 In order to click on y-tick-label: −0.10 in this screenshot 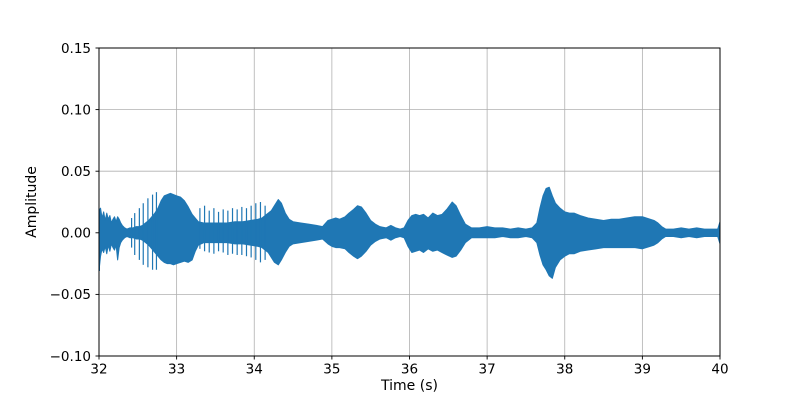, I will do `click(70, 357)`.